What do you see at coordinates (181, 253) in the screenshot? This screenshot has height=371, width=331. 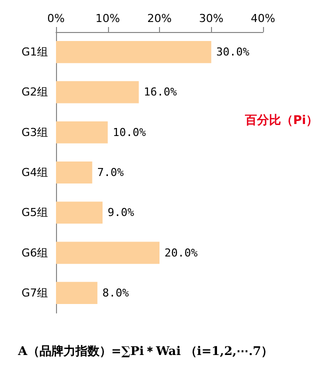 I see `data-label: 20.0%` at bounding box center [181, 253].